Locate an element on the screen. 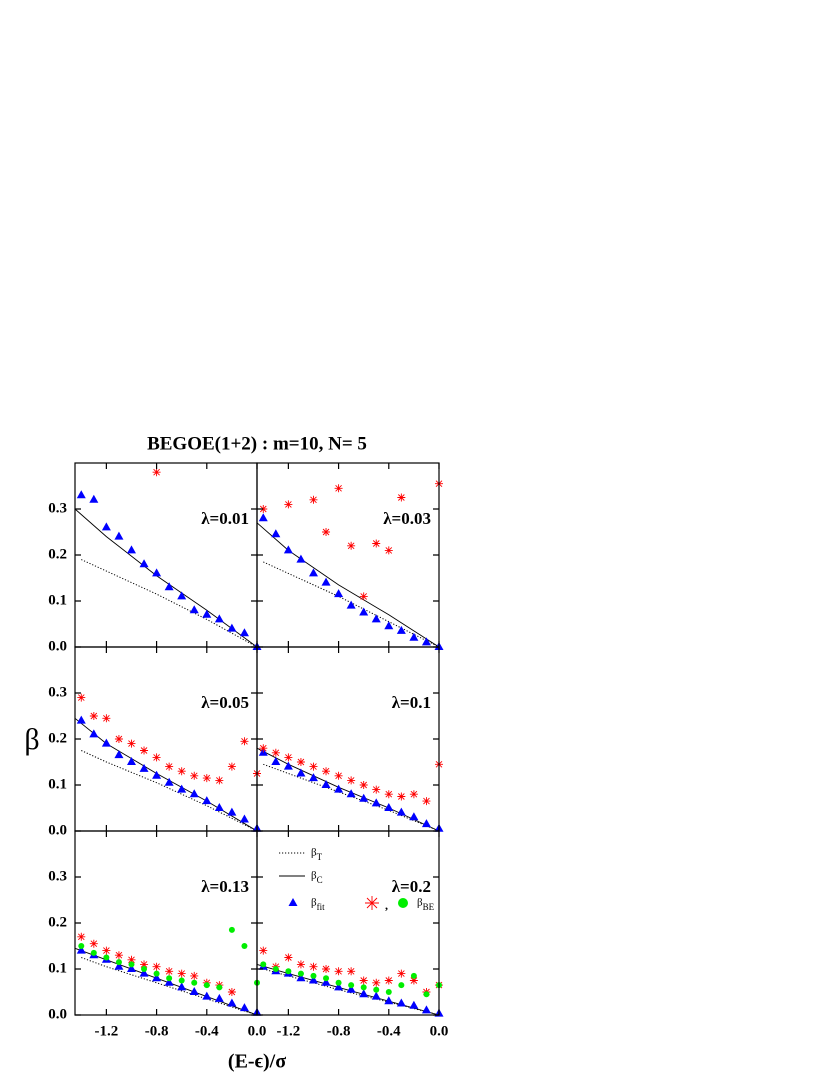 This screenshot has height=1075, width=830. panel-annotation: λ=0.05 is located at coordinates (225, 702).